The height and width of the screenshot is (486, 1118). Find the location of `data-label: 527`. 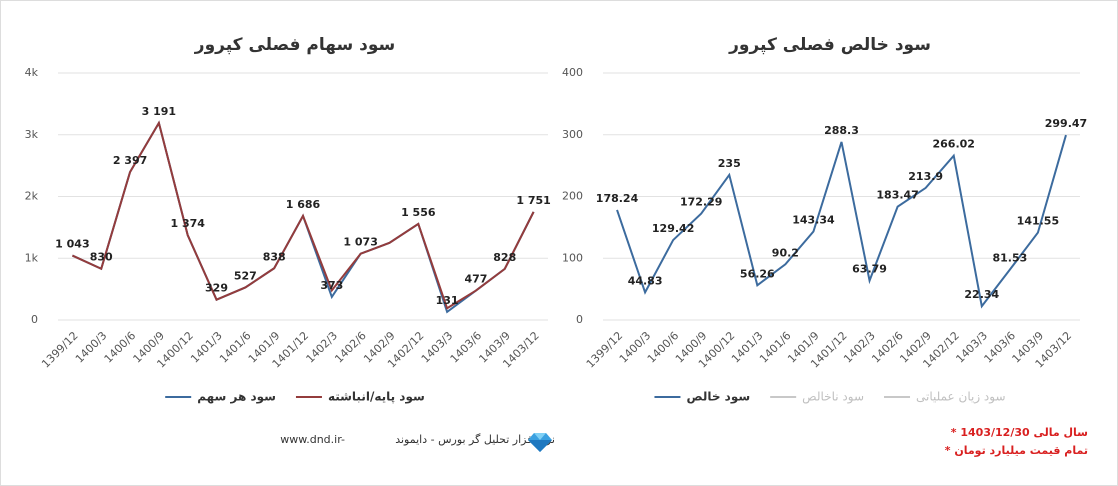

data-label: 527 is located at coordinates (245, 275).